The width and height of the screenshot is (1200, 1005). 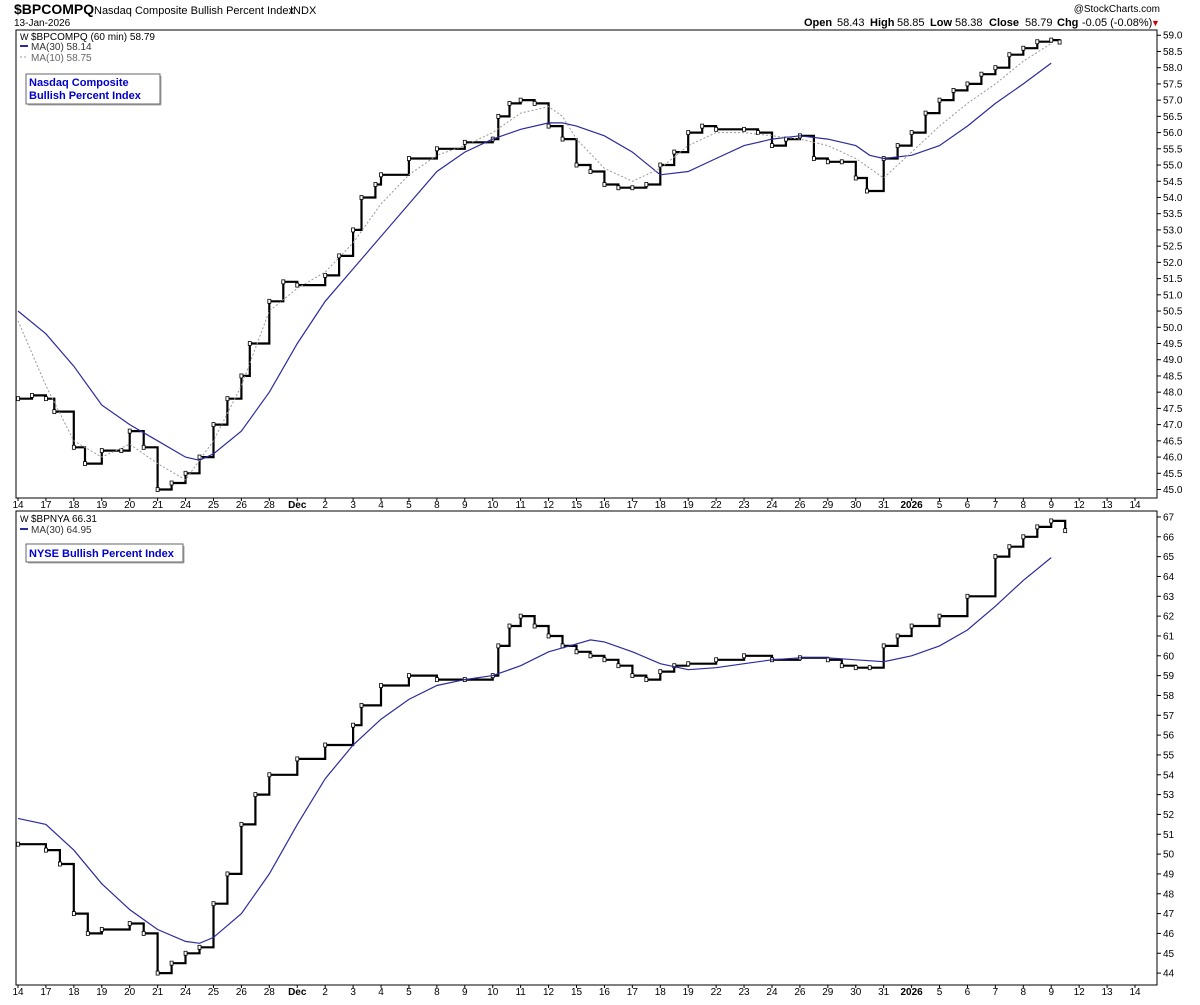 What do you see at coordinates (1173, 263) in the screenshot?
I see `y-tick-label: 52.0` at bounding box center [1173, 263].